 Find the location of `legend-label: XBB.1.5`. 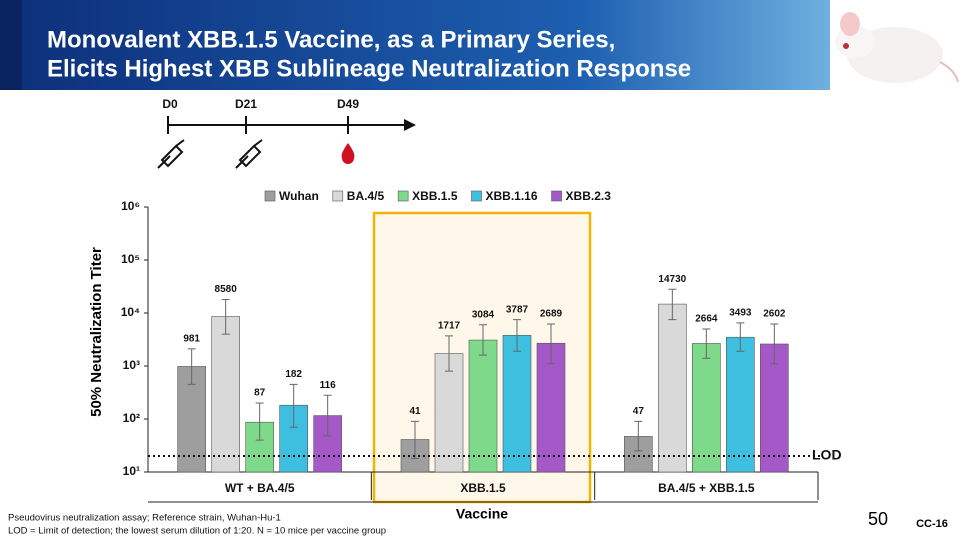

legend-label: XBB.1.5 is located at coordinates (435, 196).